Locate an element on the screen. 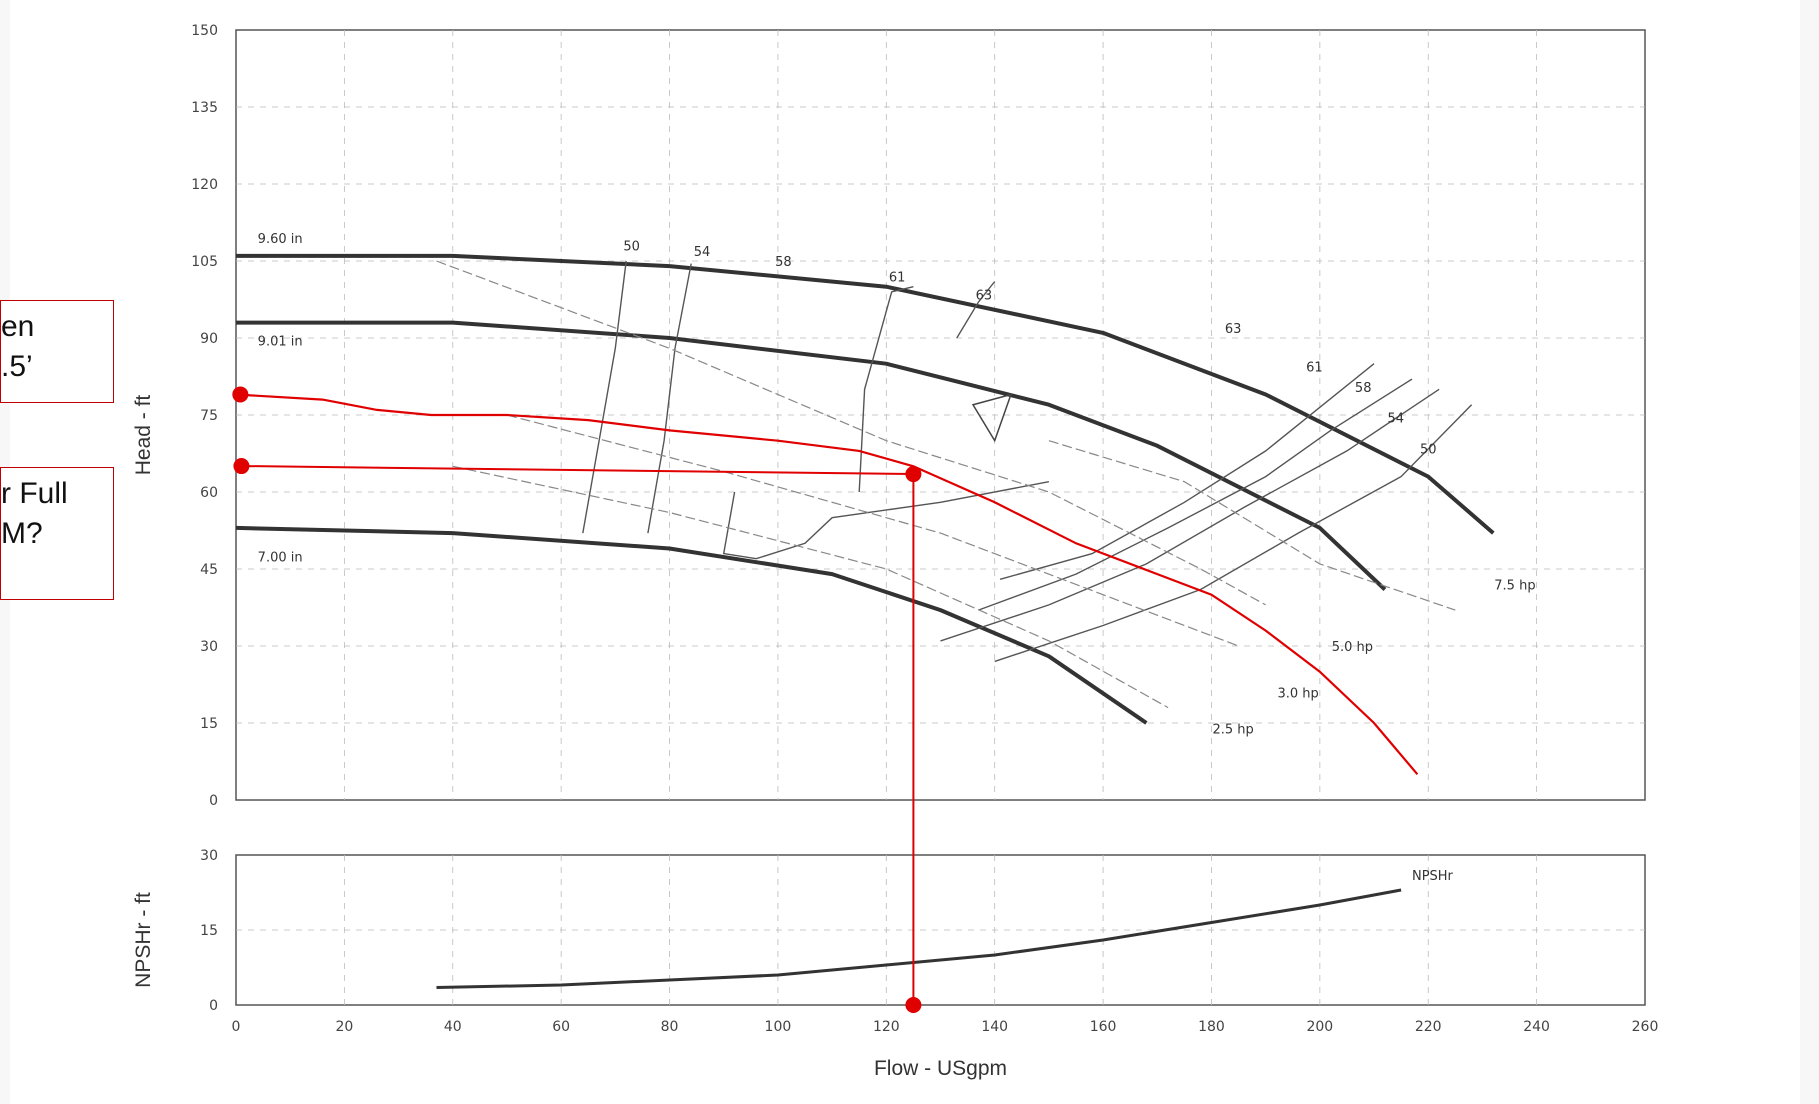  head-reference-line is located at coordinates (577, 470).